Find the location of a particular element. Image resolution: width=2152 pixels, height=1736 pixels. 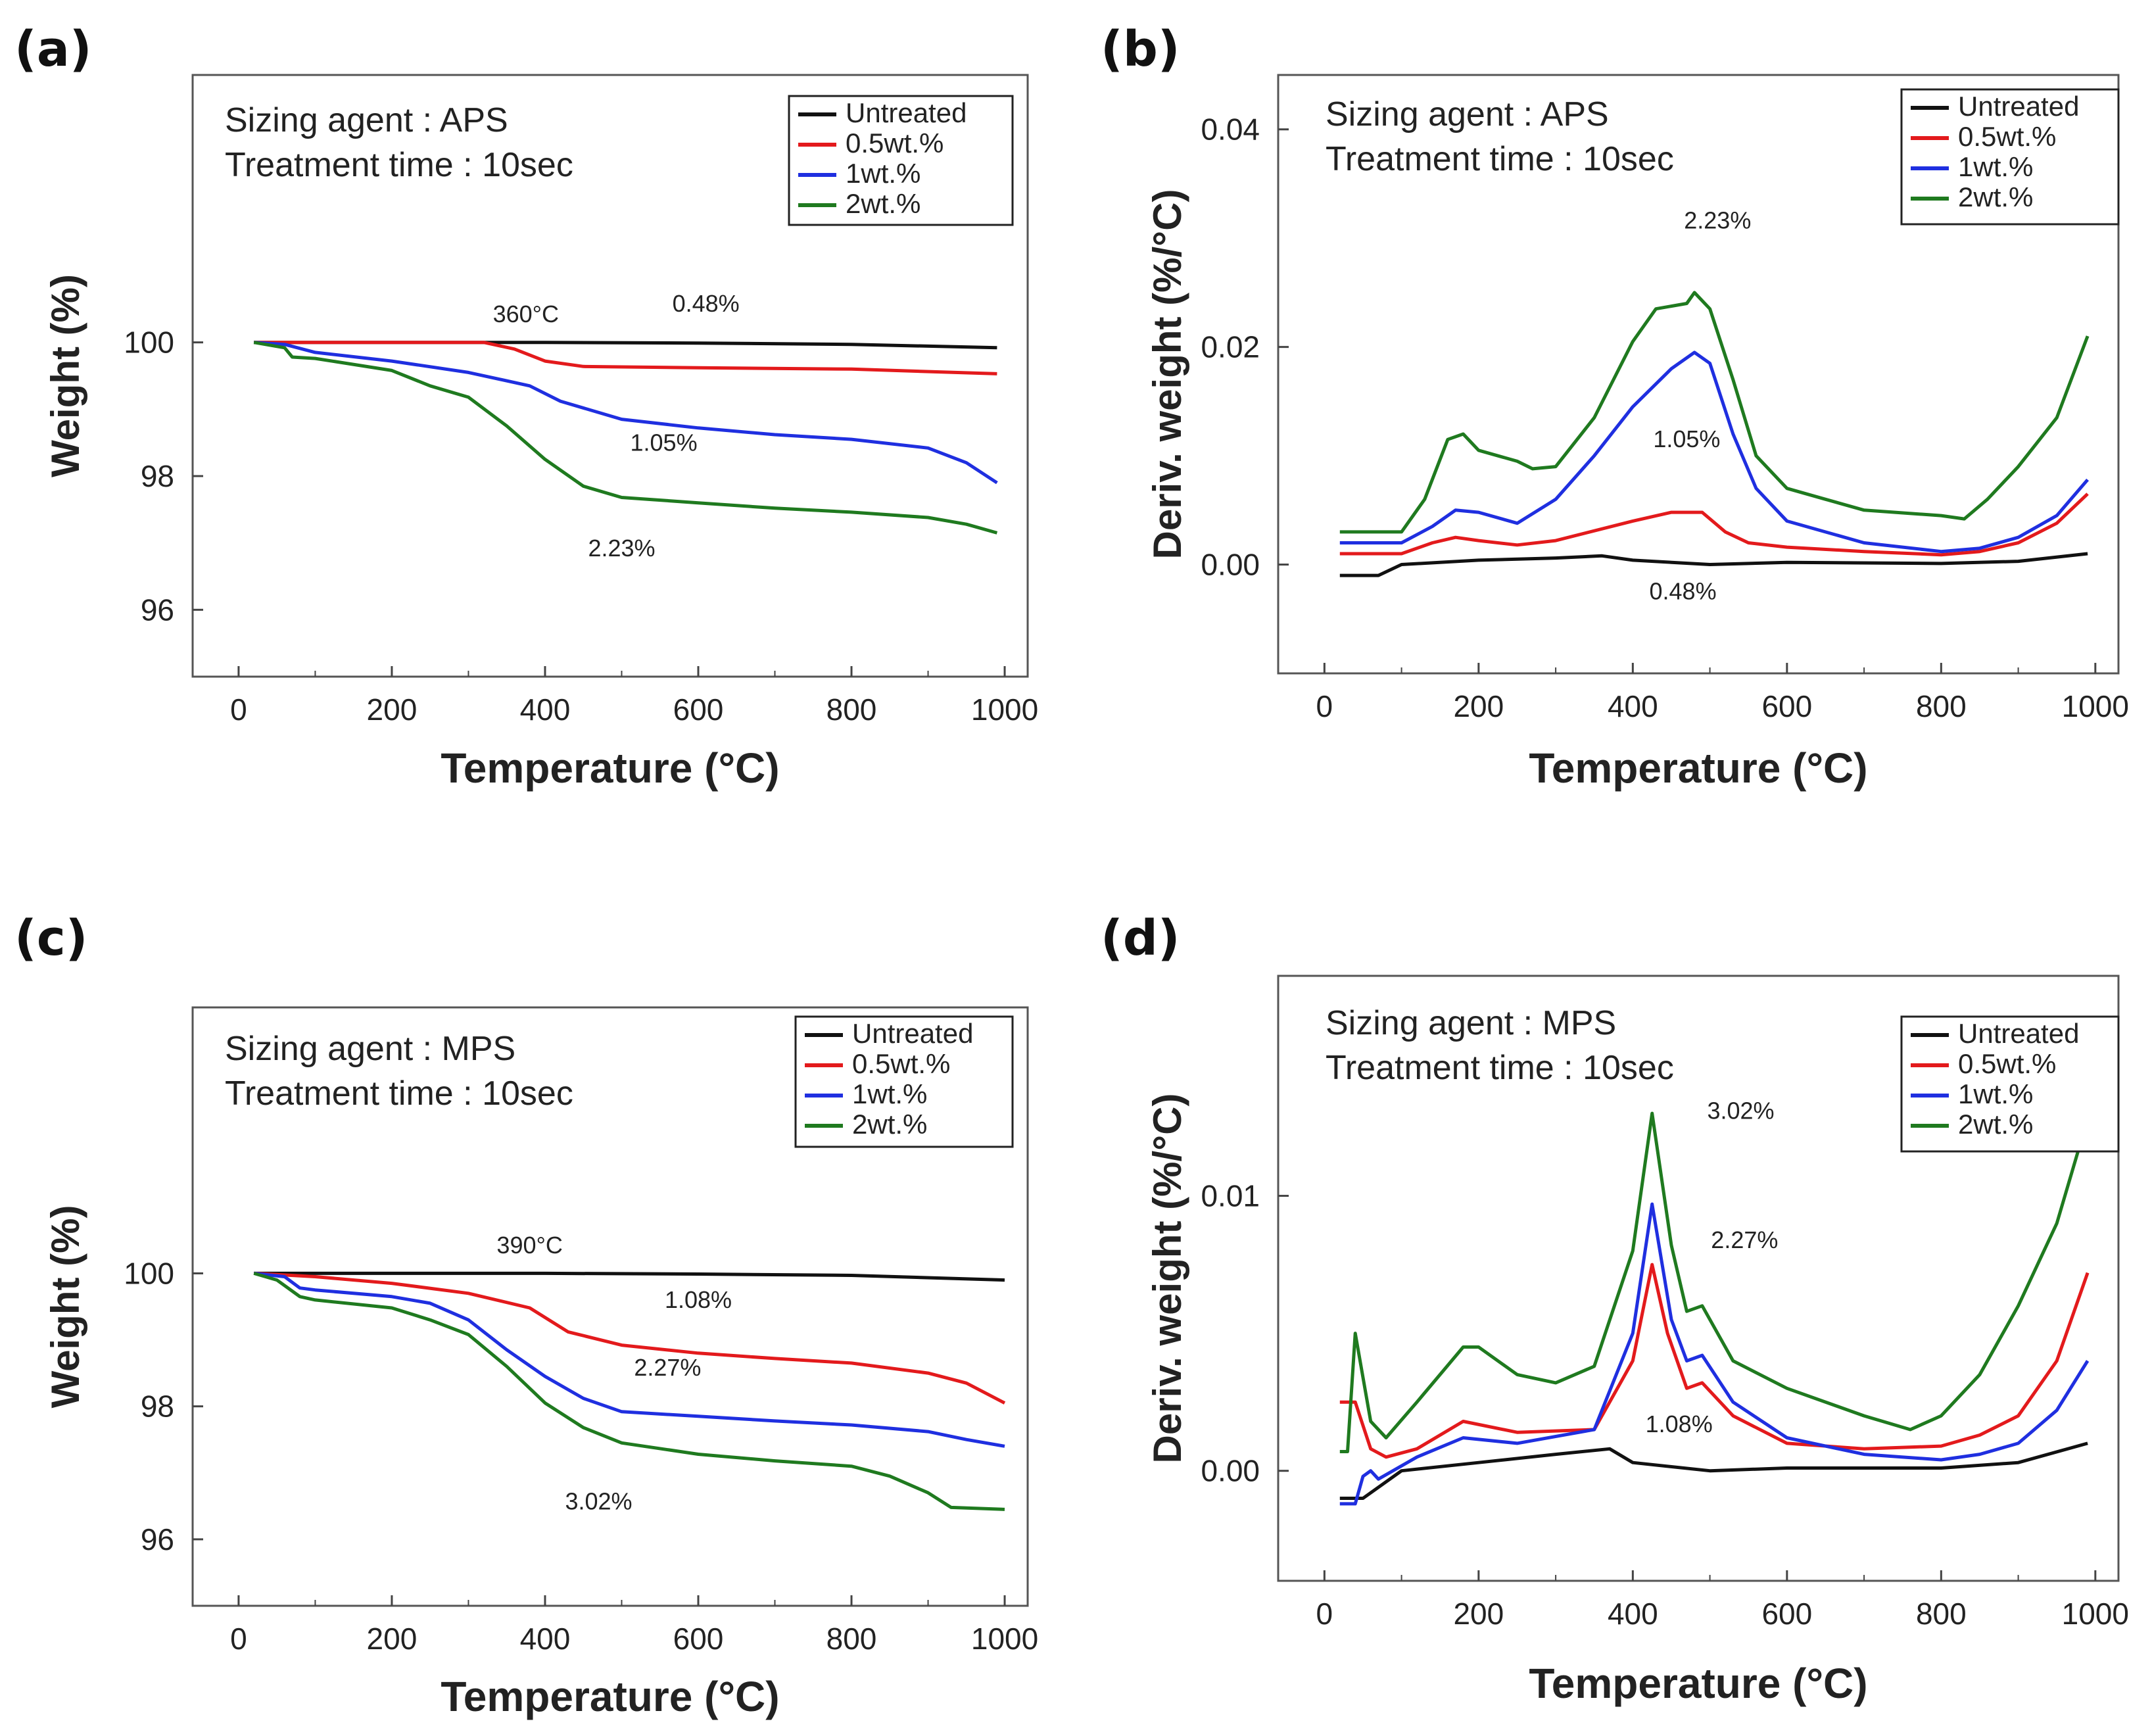

y-tick-label: 98 is located at coordinates (158, 476).